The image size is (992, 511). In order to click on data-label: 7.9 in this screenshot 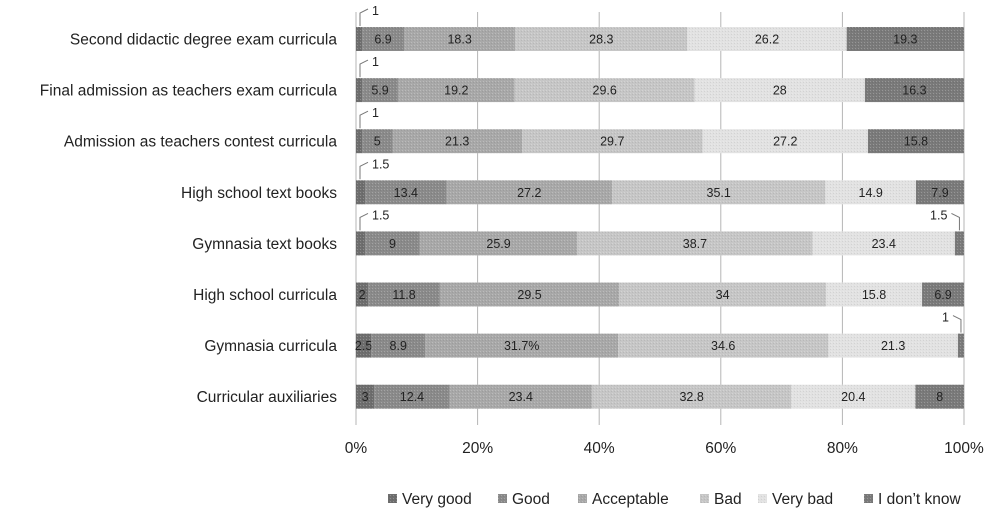, I will do `click(939, 193)`.